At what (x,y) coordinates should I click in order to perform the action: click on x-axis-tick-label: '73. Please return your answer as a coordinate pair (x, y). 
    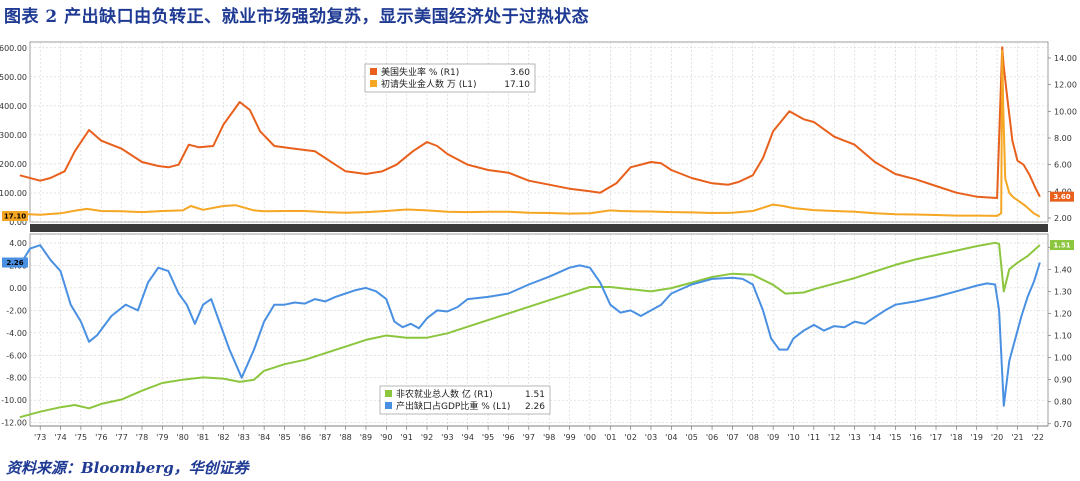
    Looking at the image, I should click on (40, 437).